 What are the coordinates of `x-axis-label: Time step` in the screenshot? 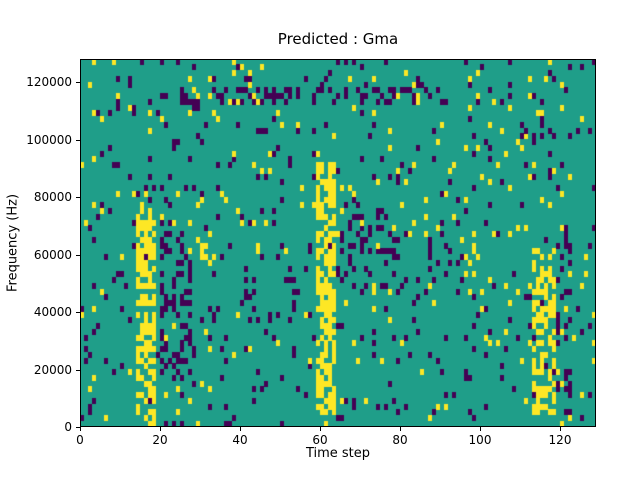 It's located at (338, 453).